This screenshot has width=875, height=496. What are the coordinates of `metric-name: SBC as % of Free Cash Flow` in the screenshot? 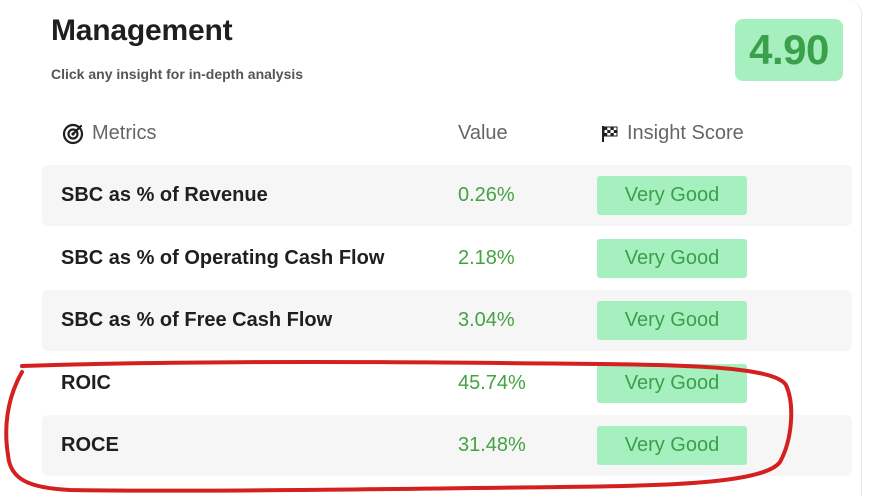 It's located at (197, 320).